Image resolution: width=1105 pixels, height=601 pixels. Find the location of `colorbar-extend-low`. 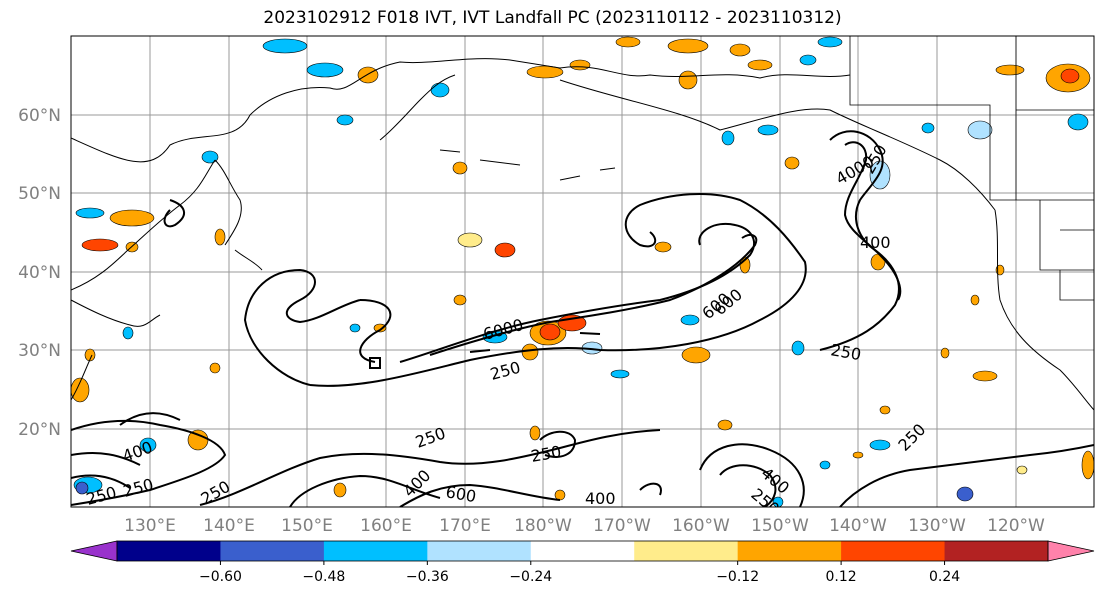

colorbar-extend-low is located at coordinates (94, 551).